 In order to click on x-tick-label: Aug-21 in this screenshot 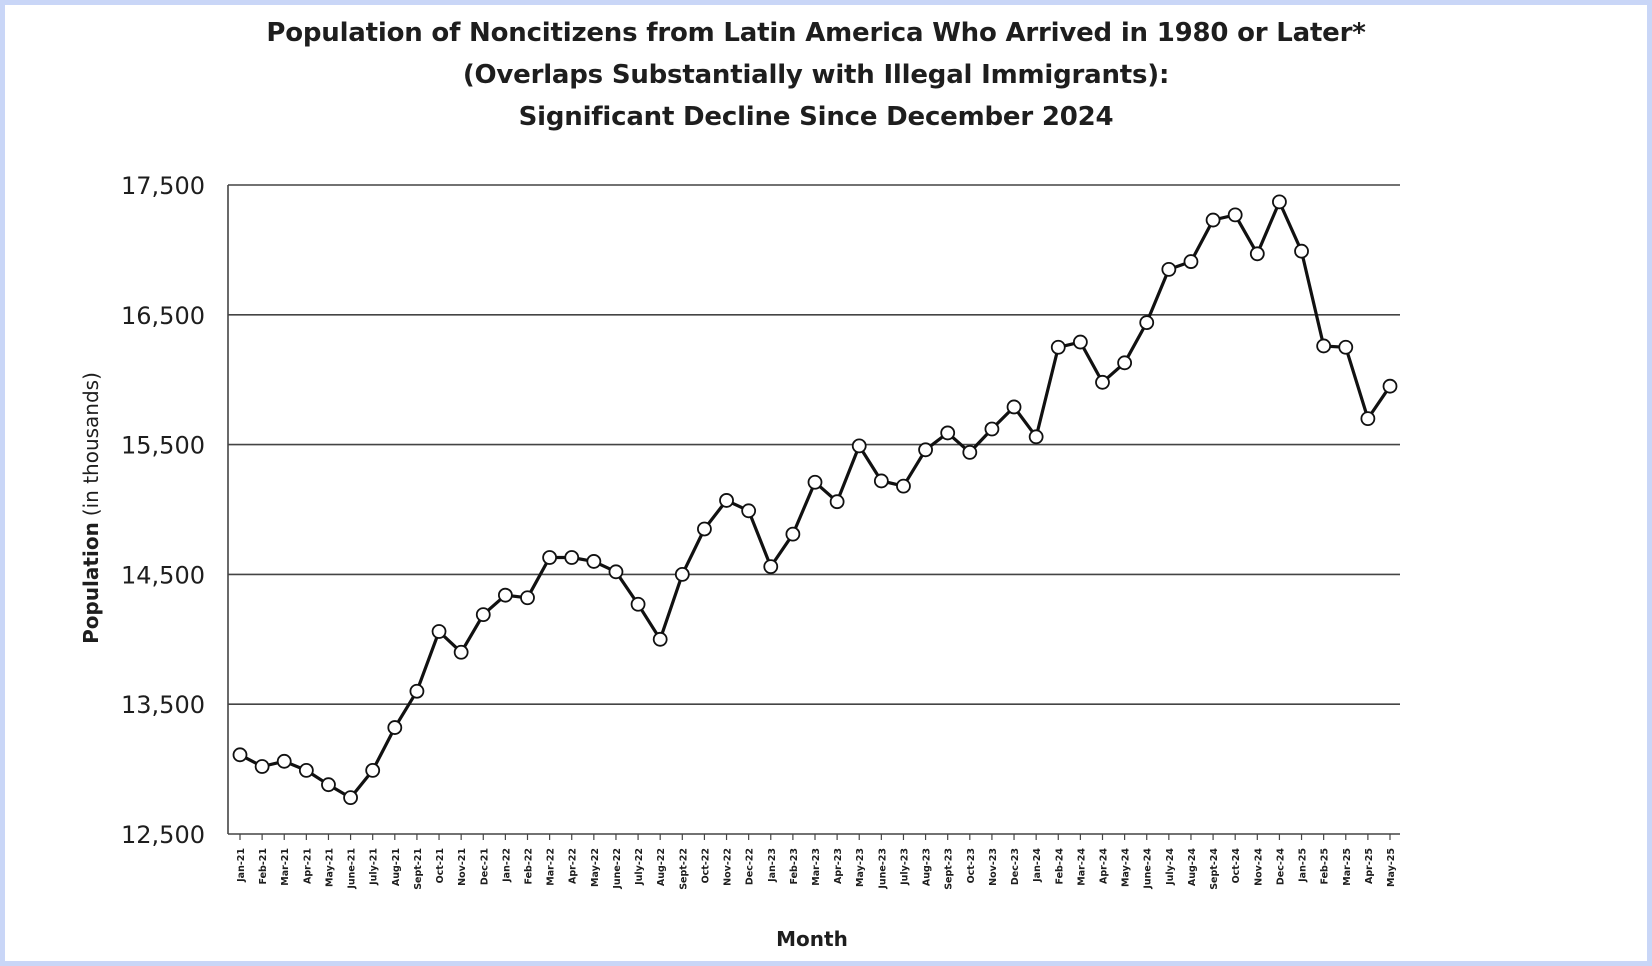, I will do `click(396, 867)`.